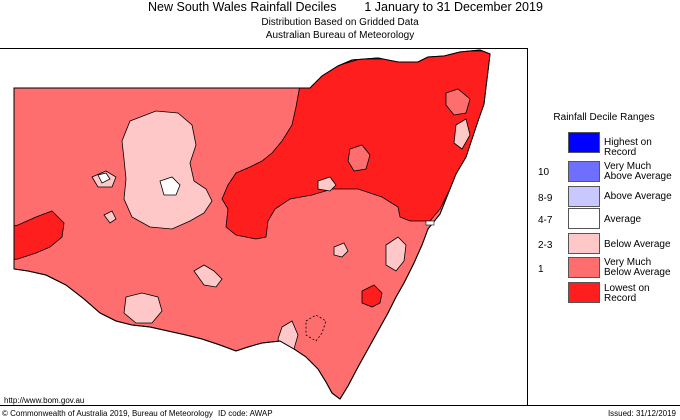 Image resolution: width=680 pixels, height=420 pixels. Describe the element at coordinates (396, 254) in the screenshot. I see `region-below-average-coast` at that location.